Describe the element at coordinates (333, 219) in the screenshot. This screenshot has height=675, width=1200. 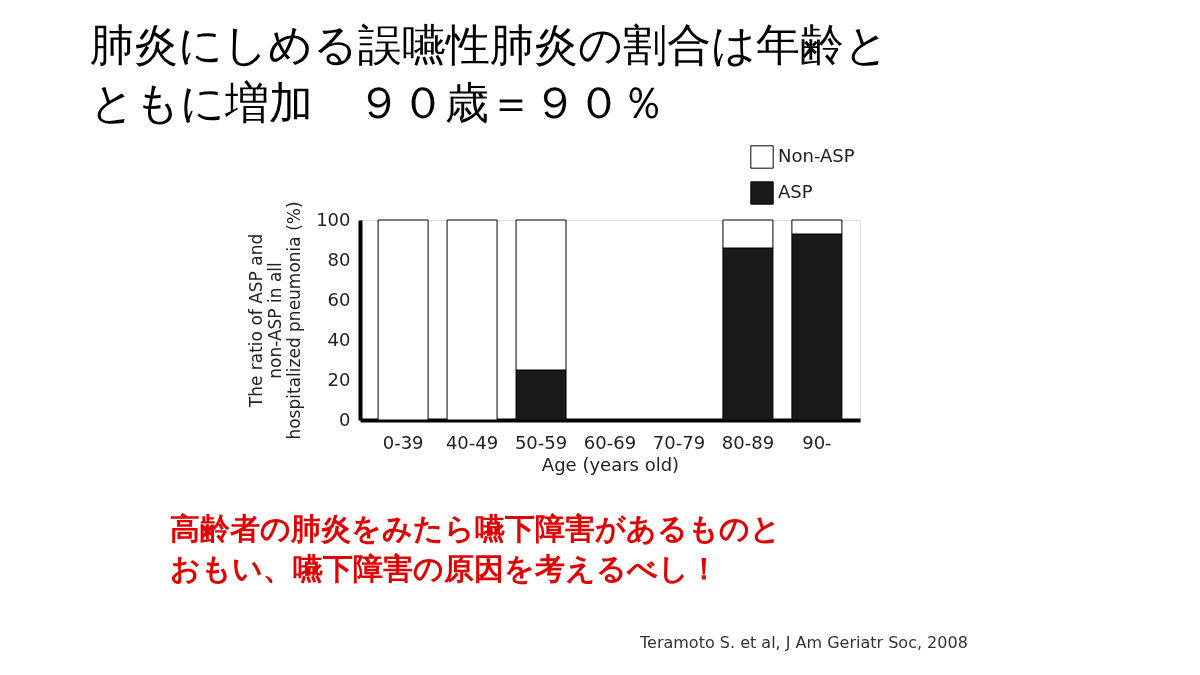
I see `y-tick-label: 100` at that location.